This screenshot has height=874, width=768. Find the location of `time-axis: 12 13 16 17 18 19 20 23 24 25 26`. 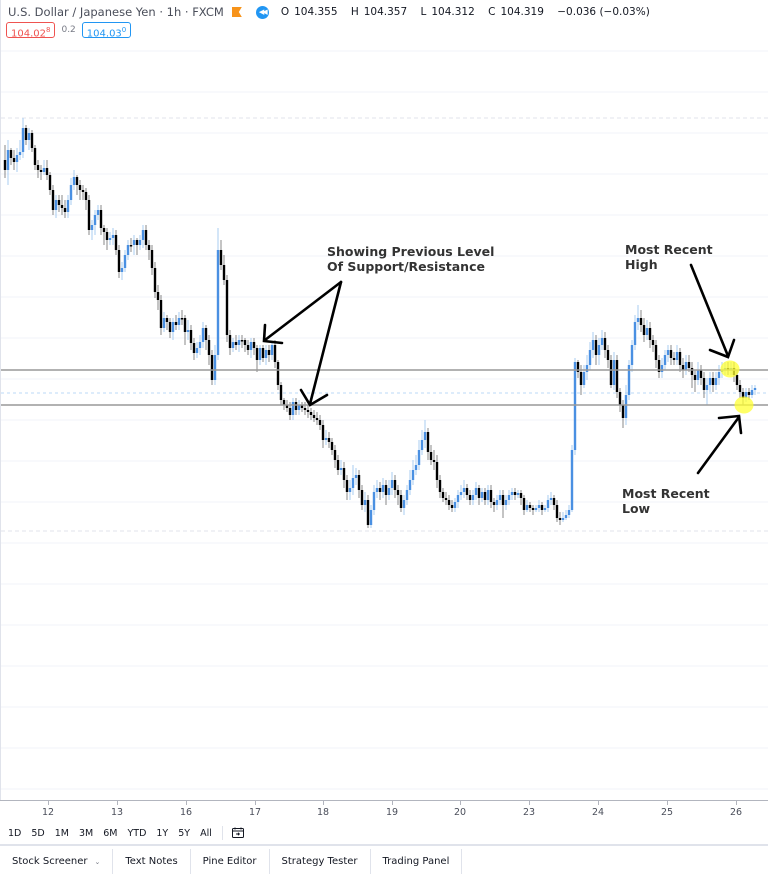

time-axis: 12 13 16 17 18 19 20 23 24 25 26 is located at coordinates (384, 811).